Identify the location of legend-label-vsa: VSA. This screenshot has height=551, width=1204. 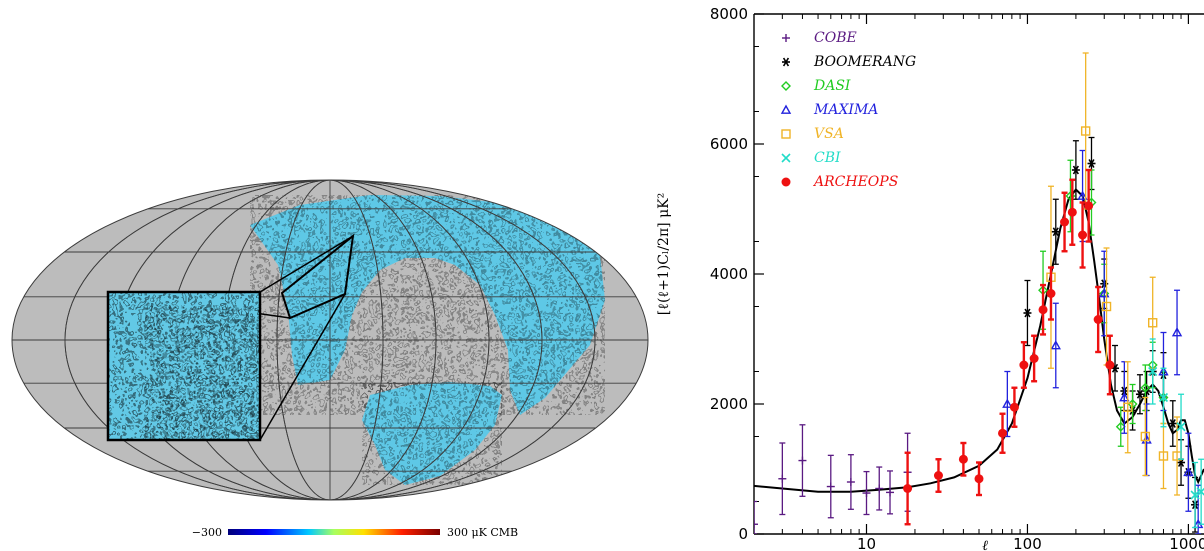
(829, 134).